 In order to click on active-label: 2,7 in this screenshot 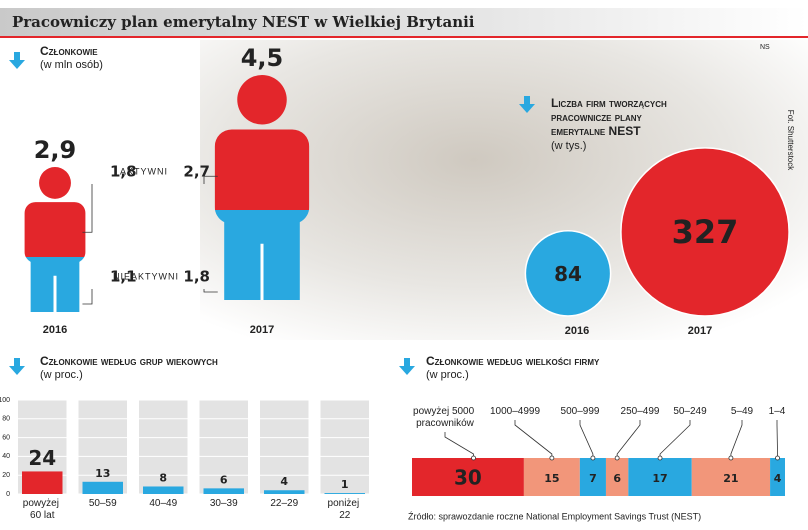, I will do `click(196, 172)`.